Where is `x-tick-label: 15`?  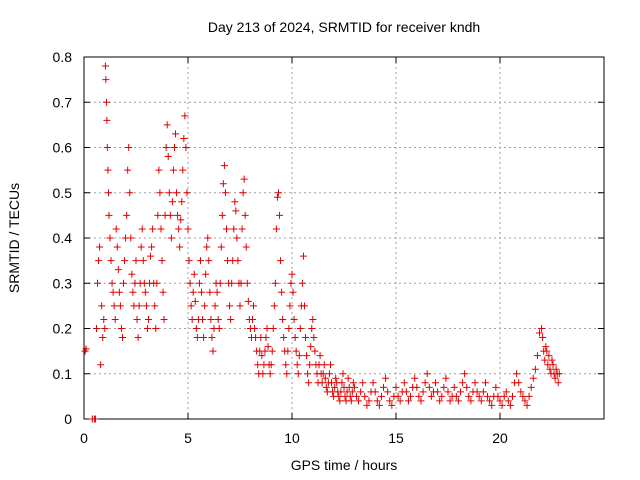 x-tick-label: 15 is located at coordinates (396, 438).